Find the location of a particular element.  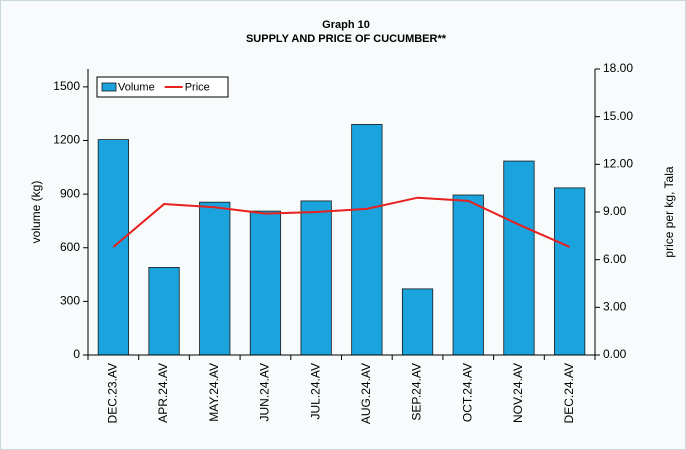

legend-swatch is located at coordinates (109, 87).